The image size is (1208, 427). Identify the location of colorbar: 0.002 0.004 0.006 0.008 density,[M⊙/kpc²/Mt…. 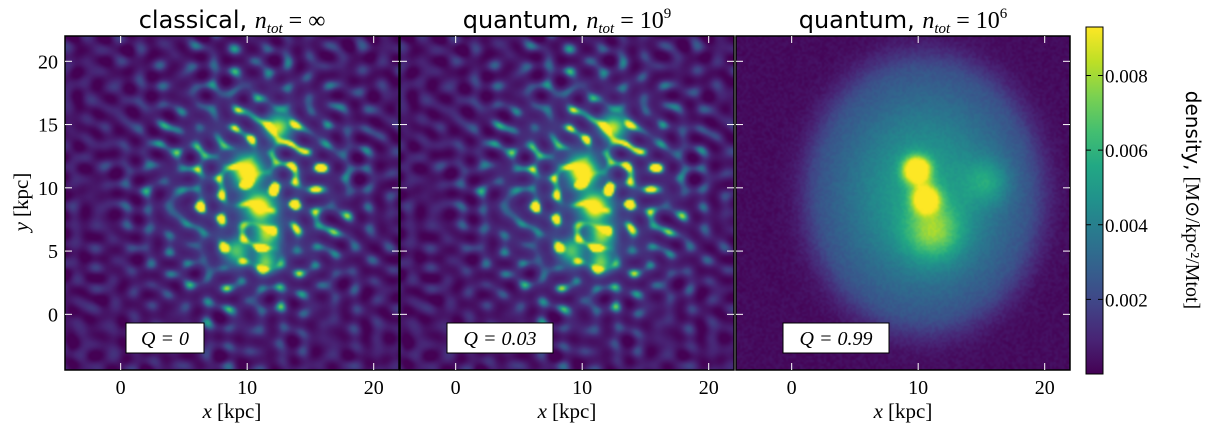
(1145, 200).